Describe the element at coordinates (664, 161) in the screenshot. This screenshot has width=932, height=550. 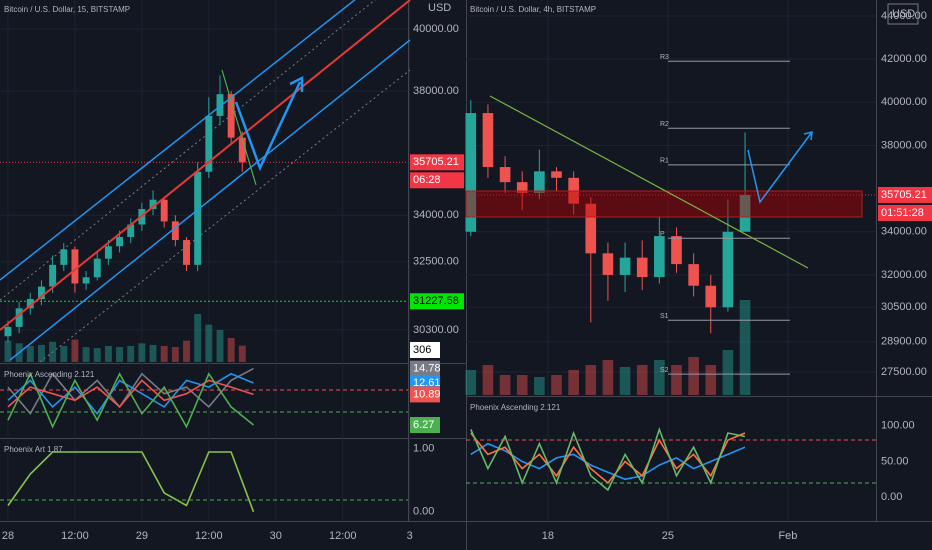
I see `pivot-label: R1` at that location.